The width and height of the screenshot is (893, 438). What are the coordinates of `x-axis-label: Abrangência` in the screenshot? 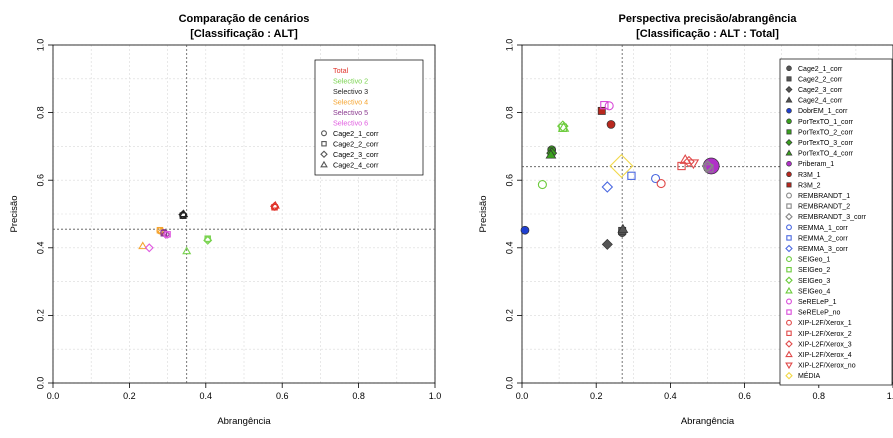 It's located at (708, 421).